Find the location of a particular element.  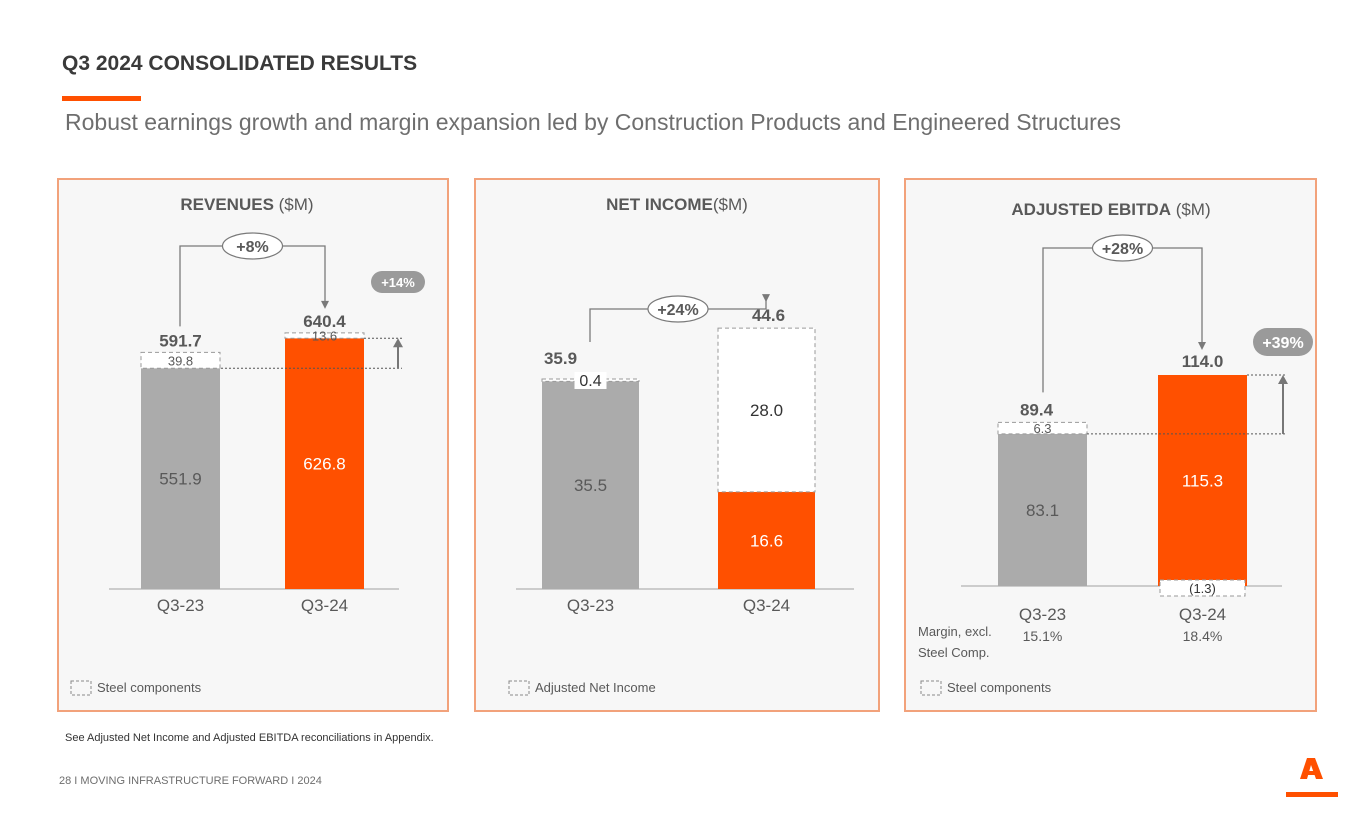

net-income-legend-text: Adjusted Net Income is located at coordinates (595, 687).